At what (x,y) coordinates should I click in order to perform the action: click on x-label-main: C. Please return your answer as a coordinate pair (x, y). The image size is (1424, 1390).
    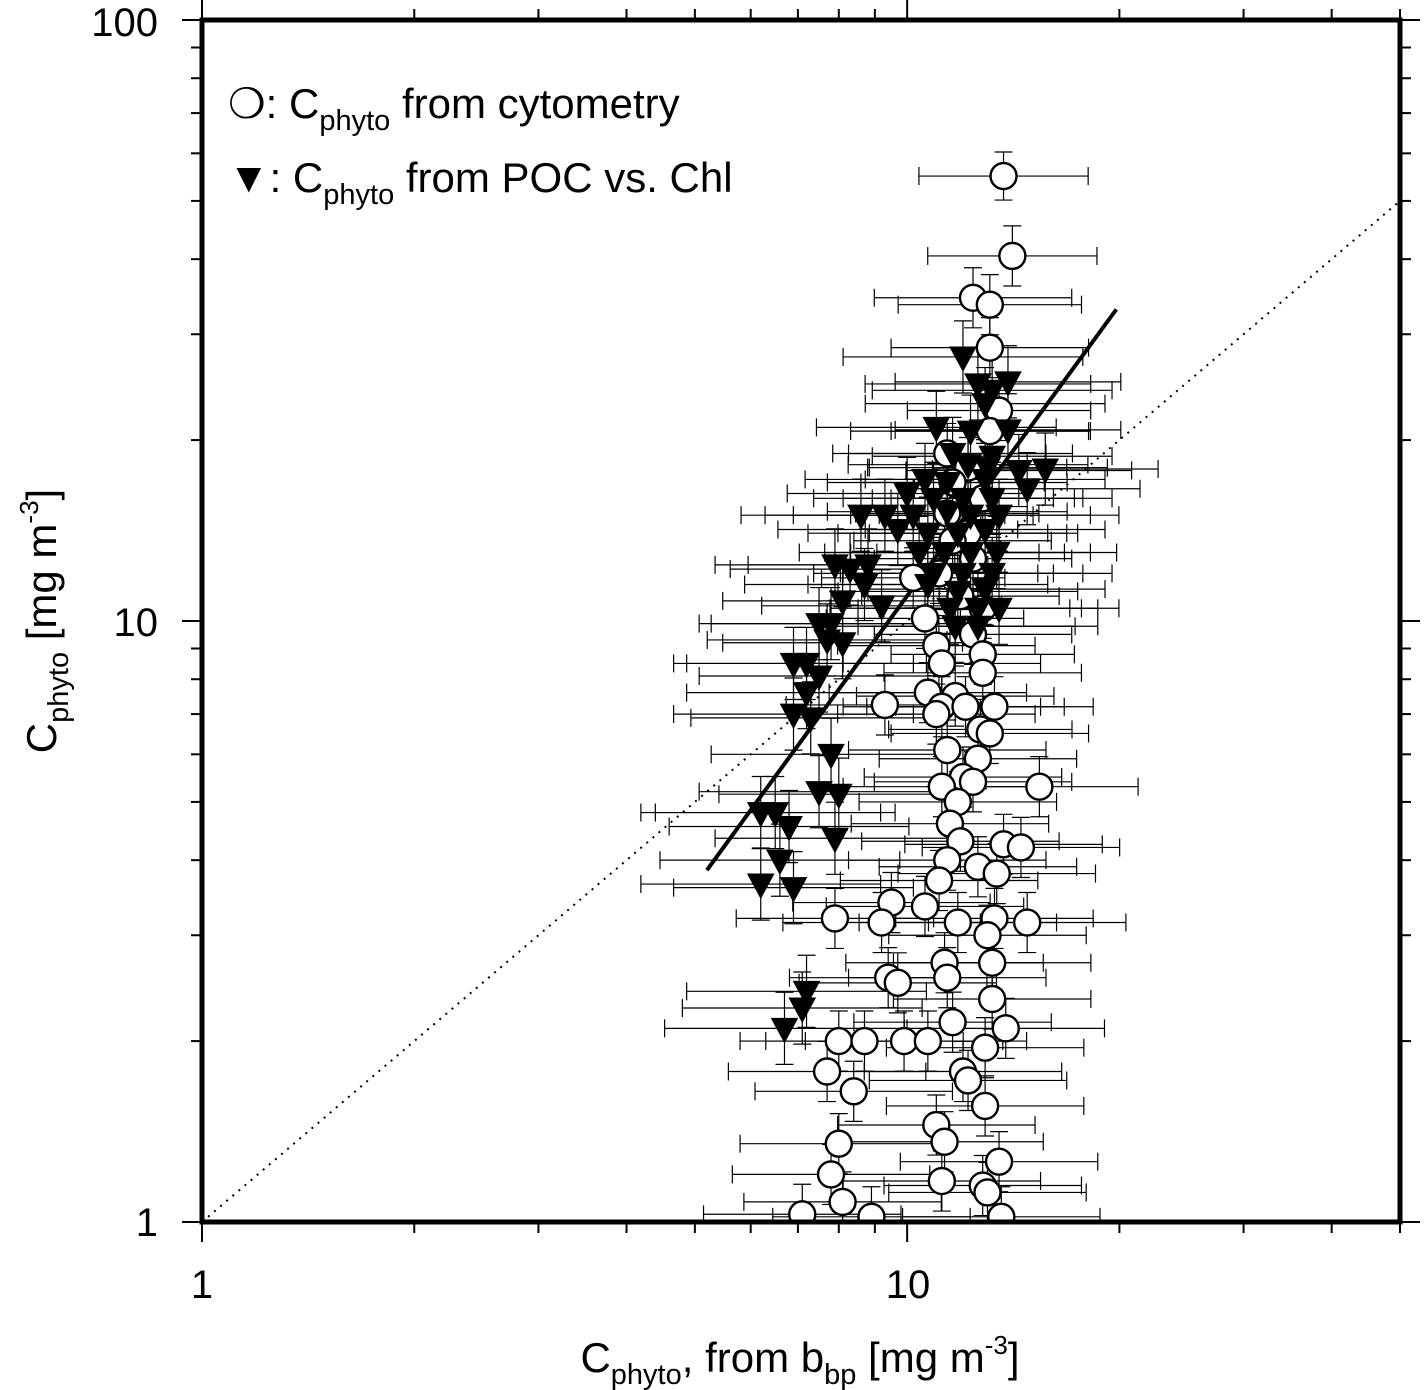
    Looking at the image, I should click on (595, 1357).